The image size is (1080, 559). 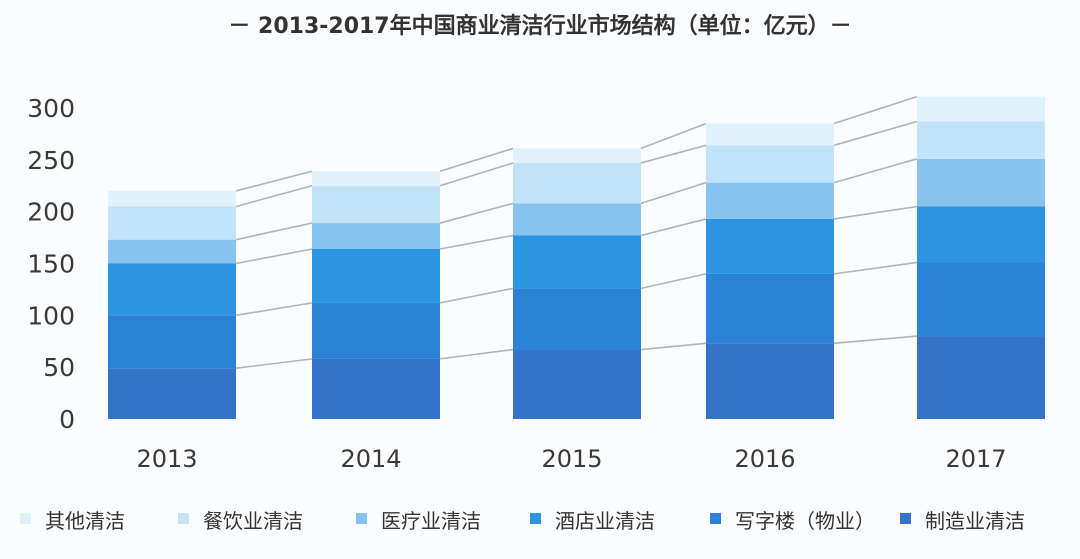 What do you see at coordinates (51, 108) in the screenshot?
I see `y-tick-label: 300` at bounding box center [51, 108].